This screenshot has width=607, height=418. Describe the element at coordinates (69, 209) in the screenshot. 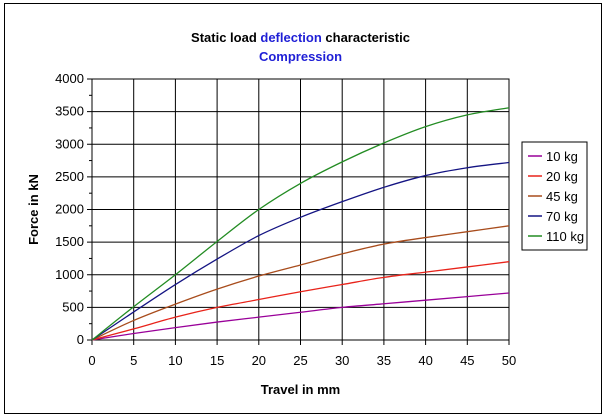

I see `y-tick-label: 2000` at that location.